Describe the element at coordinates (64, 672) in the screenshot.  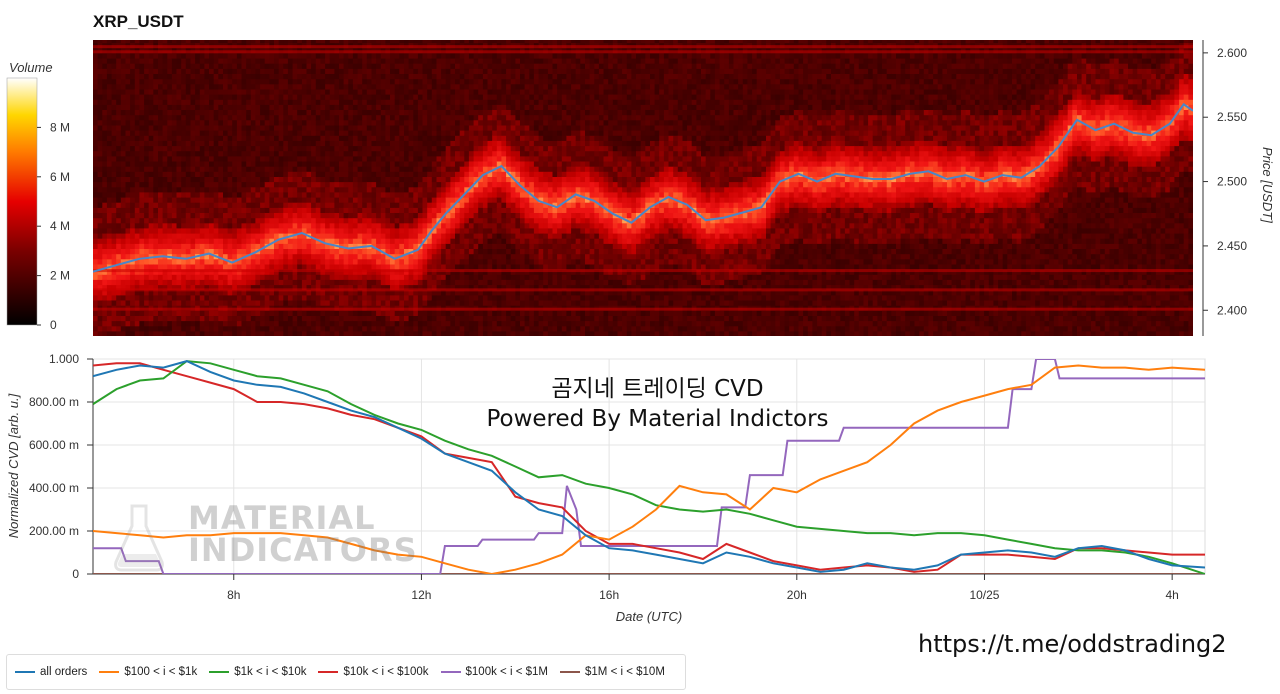
I see `legend-label: all orders` at that location.